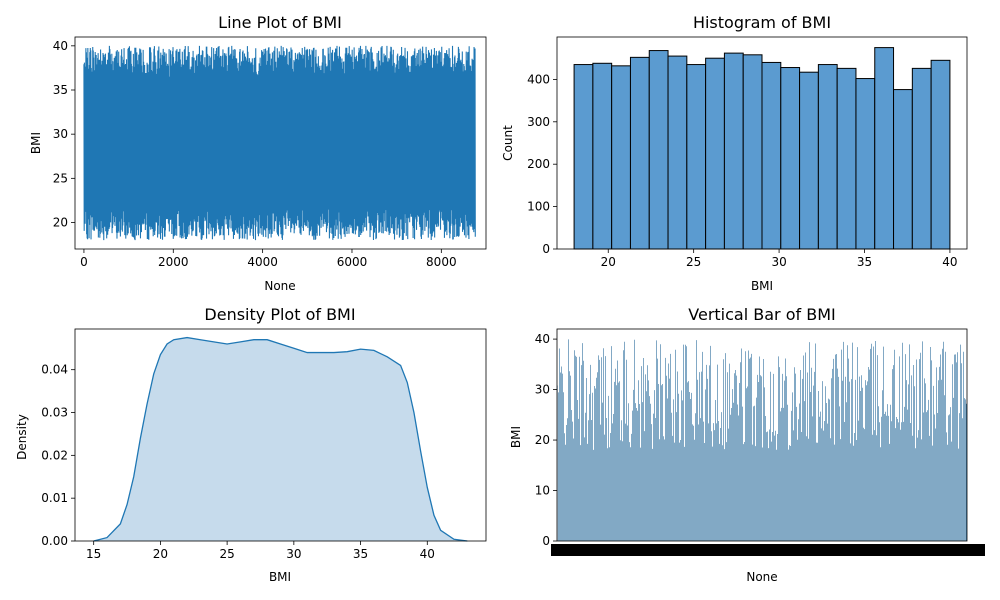 This screenshot has width=1000, height=600. Describe the element at coordinates (279, 286) in the screenshot. I see `line-xlabel: None` at that location.